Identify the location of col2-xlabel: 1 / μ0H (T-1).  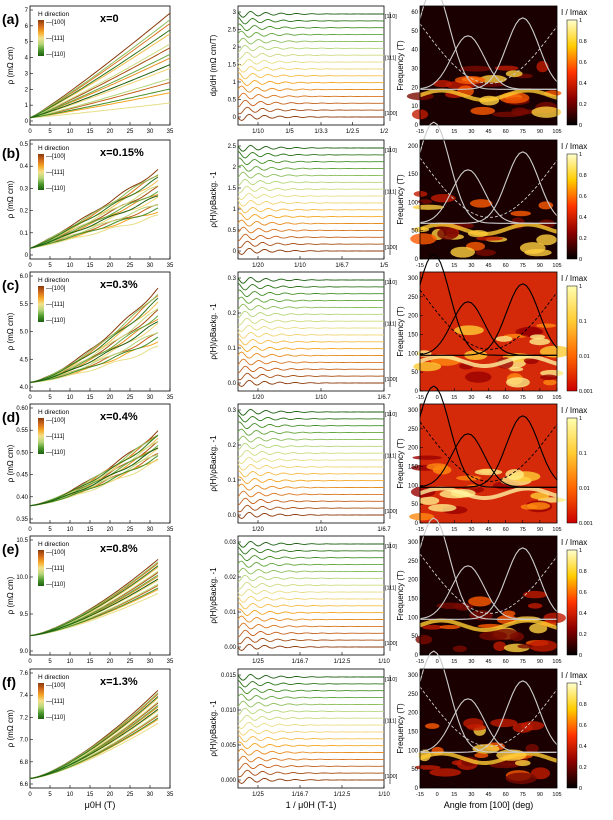
(311, 805).